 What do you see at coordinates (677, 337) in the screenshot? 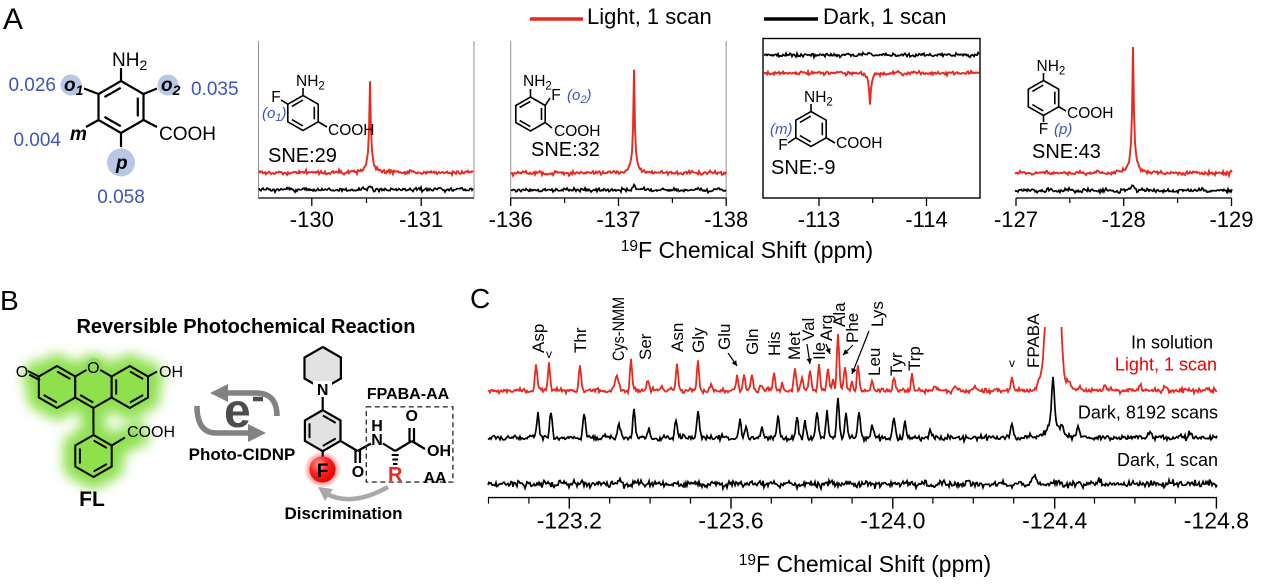
I see `svg-text: Asn` at bounding box center [677, 337].